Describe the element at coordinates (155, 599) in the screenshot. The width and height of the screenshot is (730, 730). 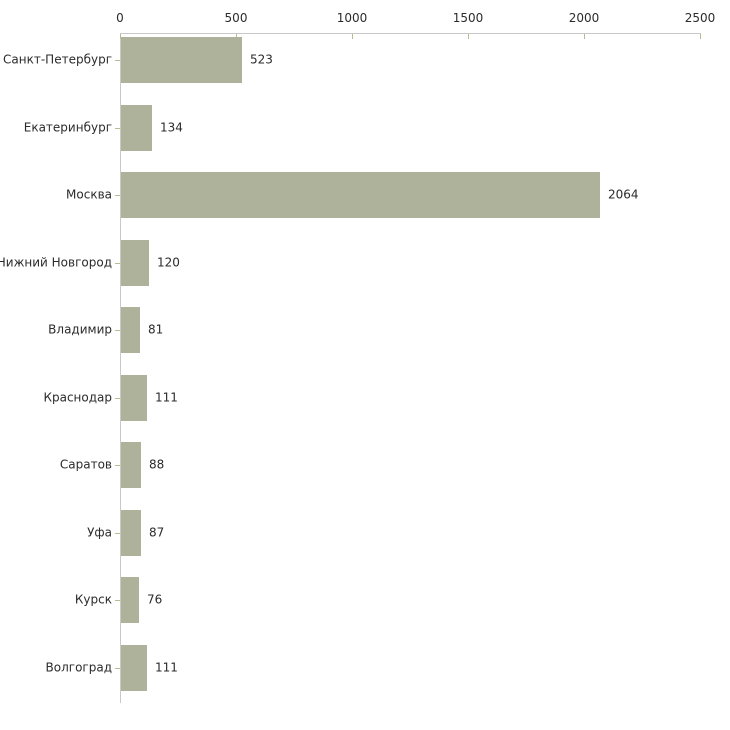
I see `value-label: 76` at that location.